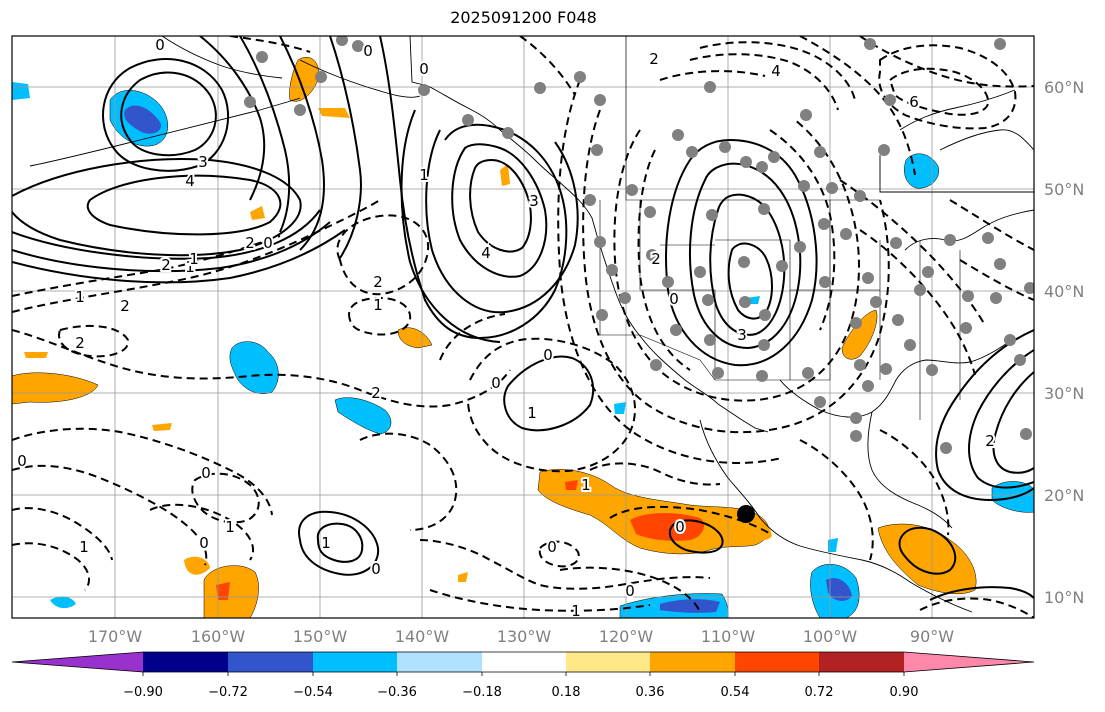 Image resolution: width=1105 pixels, height=712 pixels. Describe the element at coordinates (626, 636) in the screenshot. I see `lon-label: 120°W` at that location.